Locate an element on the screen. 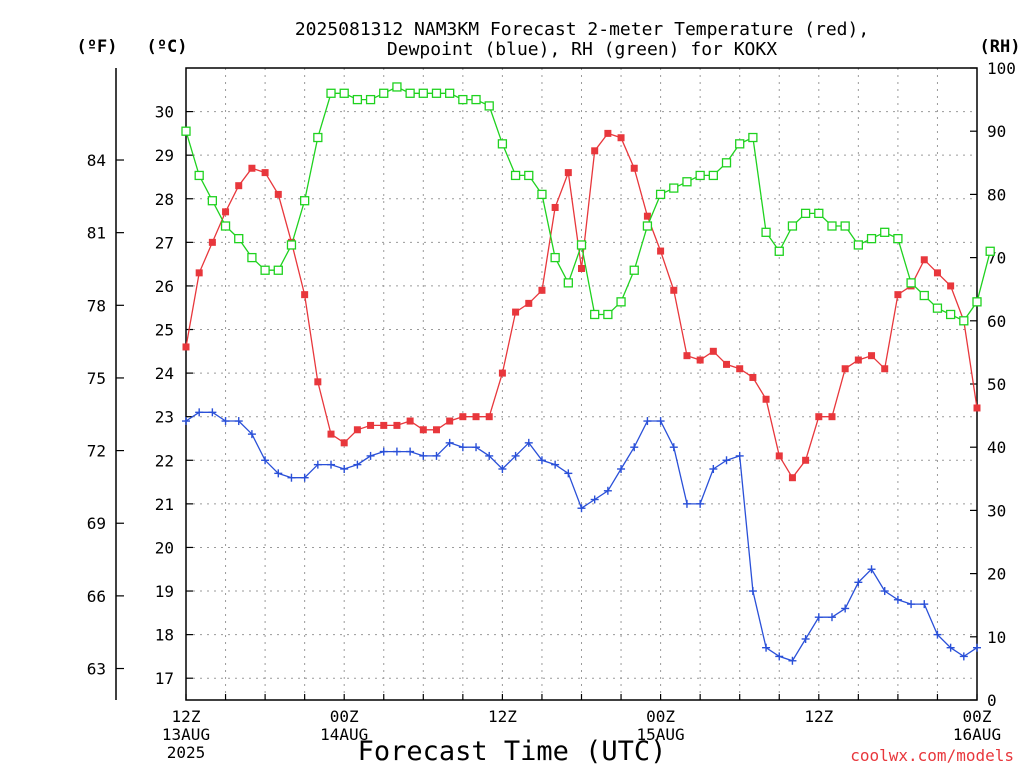 This screenshot has width=1024, height=768. time-tick-label: 16AUG is located at coordinates (977, 734).